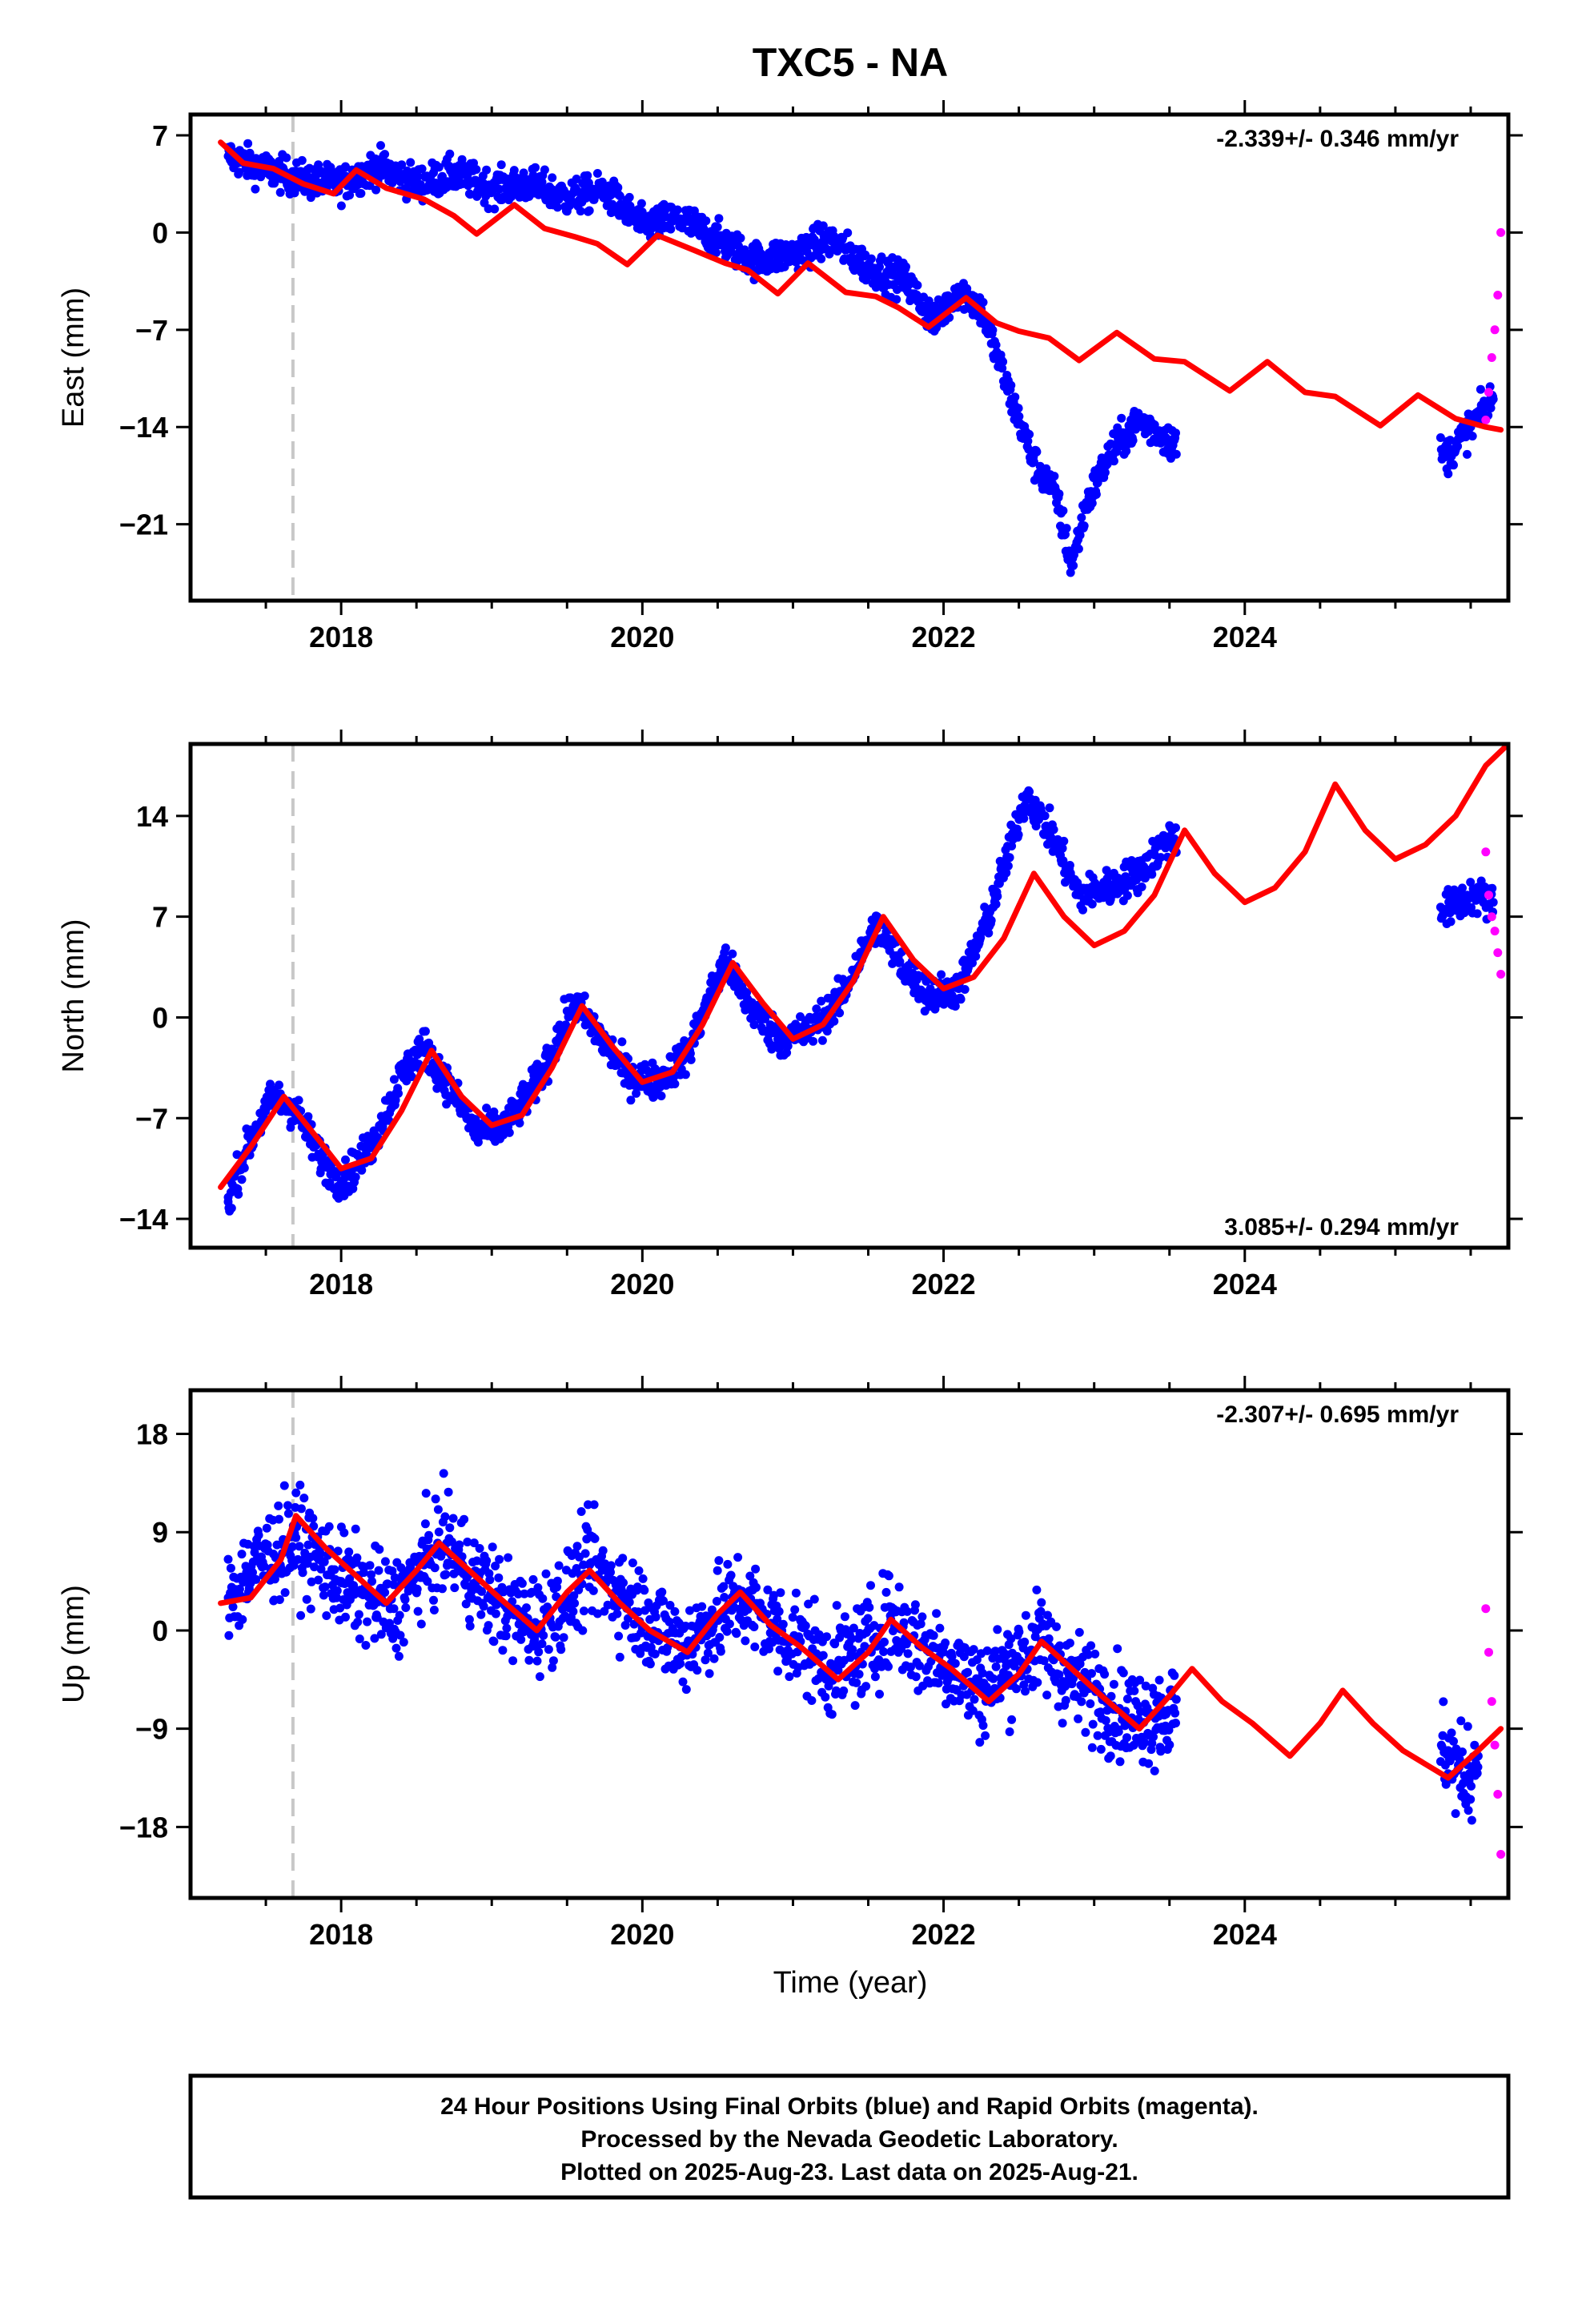 The image size is (1582, 2324). What do you see at coordinates (160, 135) in the screenshot?
I see `y-tick-label: 7` at bounding box center [160, 135].